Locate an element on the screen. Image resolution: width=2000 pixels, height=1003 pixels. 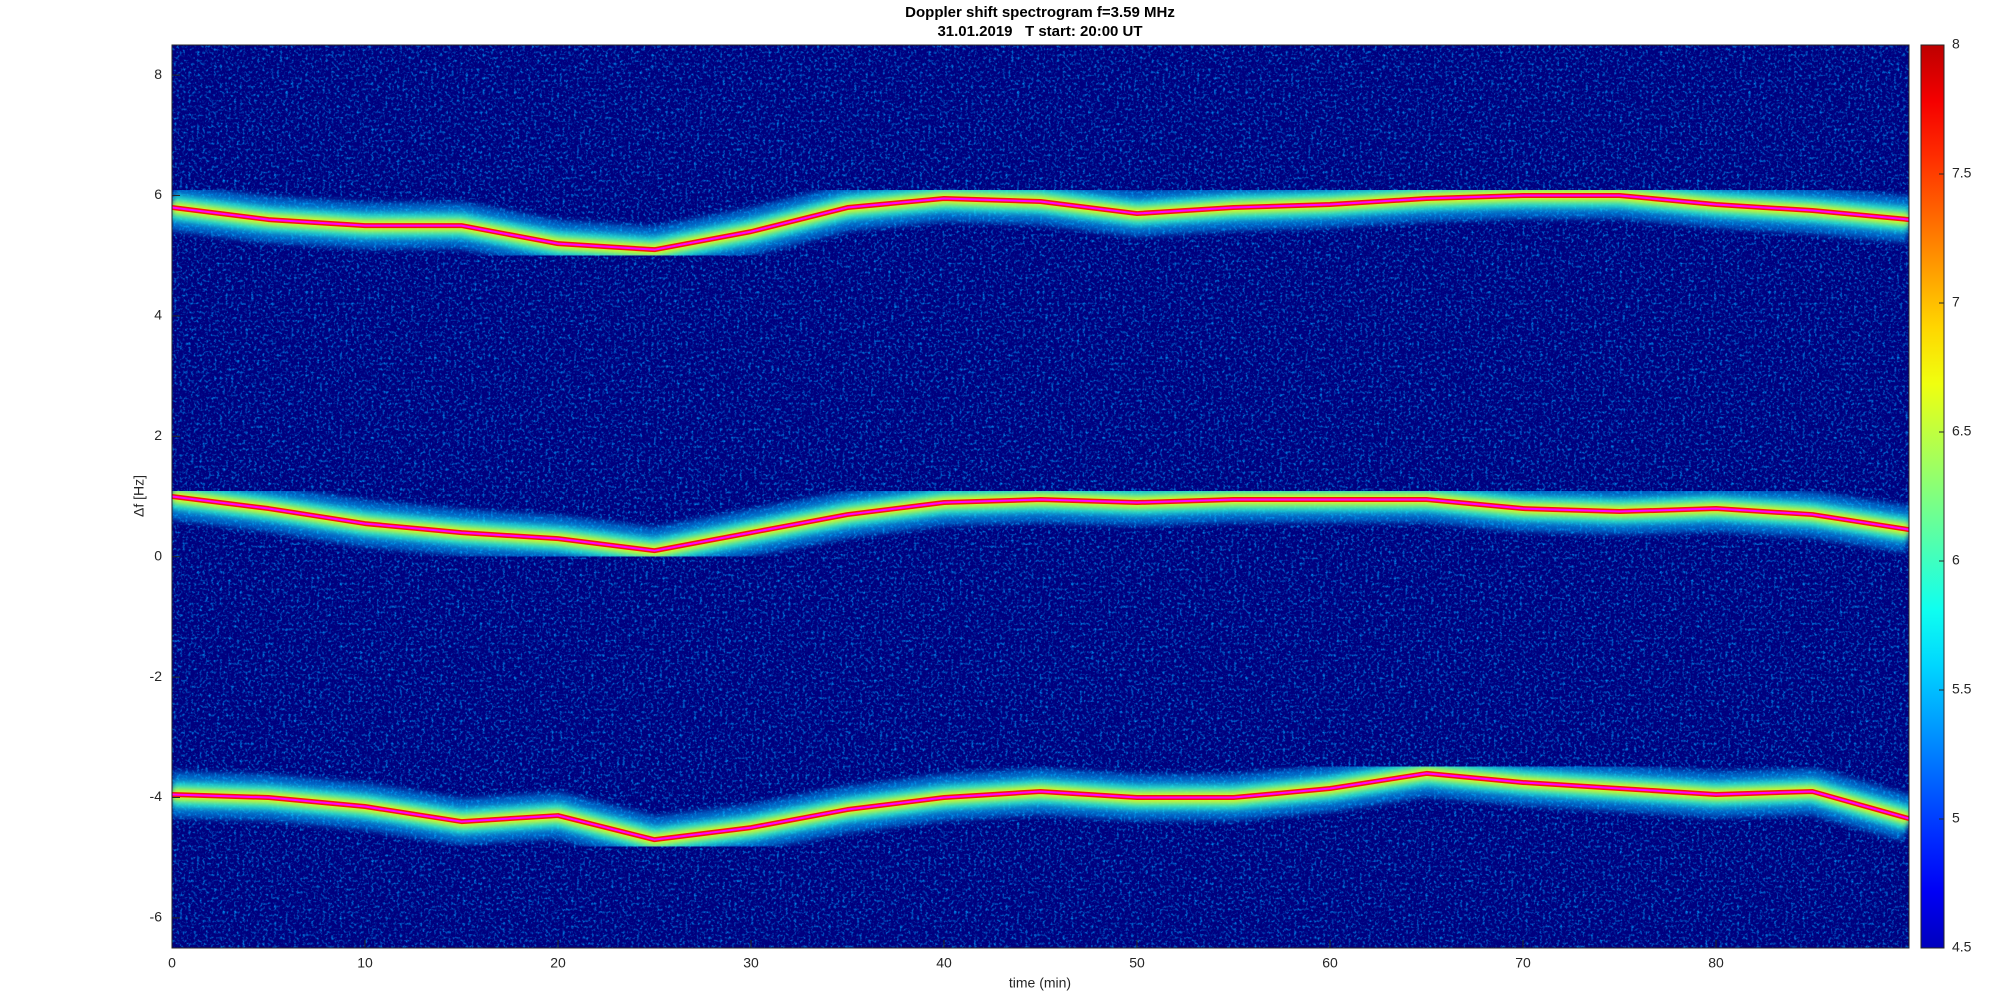
y-tick-label: 2 is located at coordinates (158, 435).